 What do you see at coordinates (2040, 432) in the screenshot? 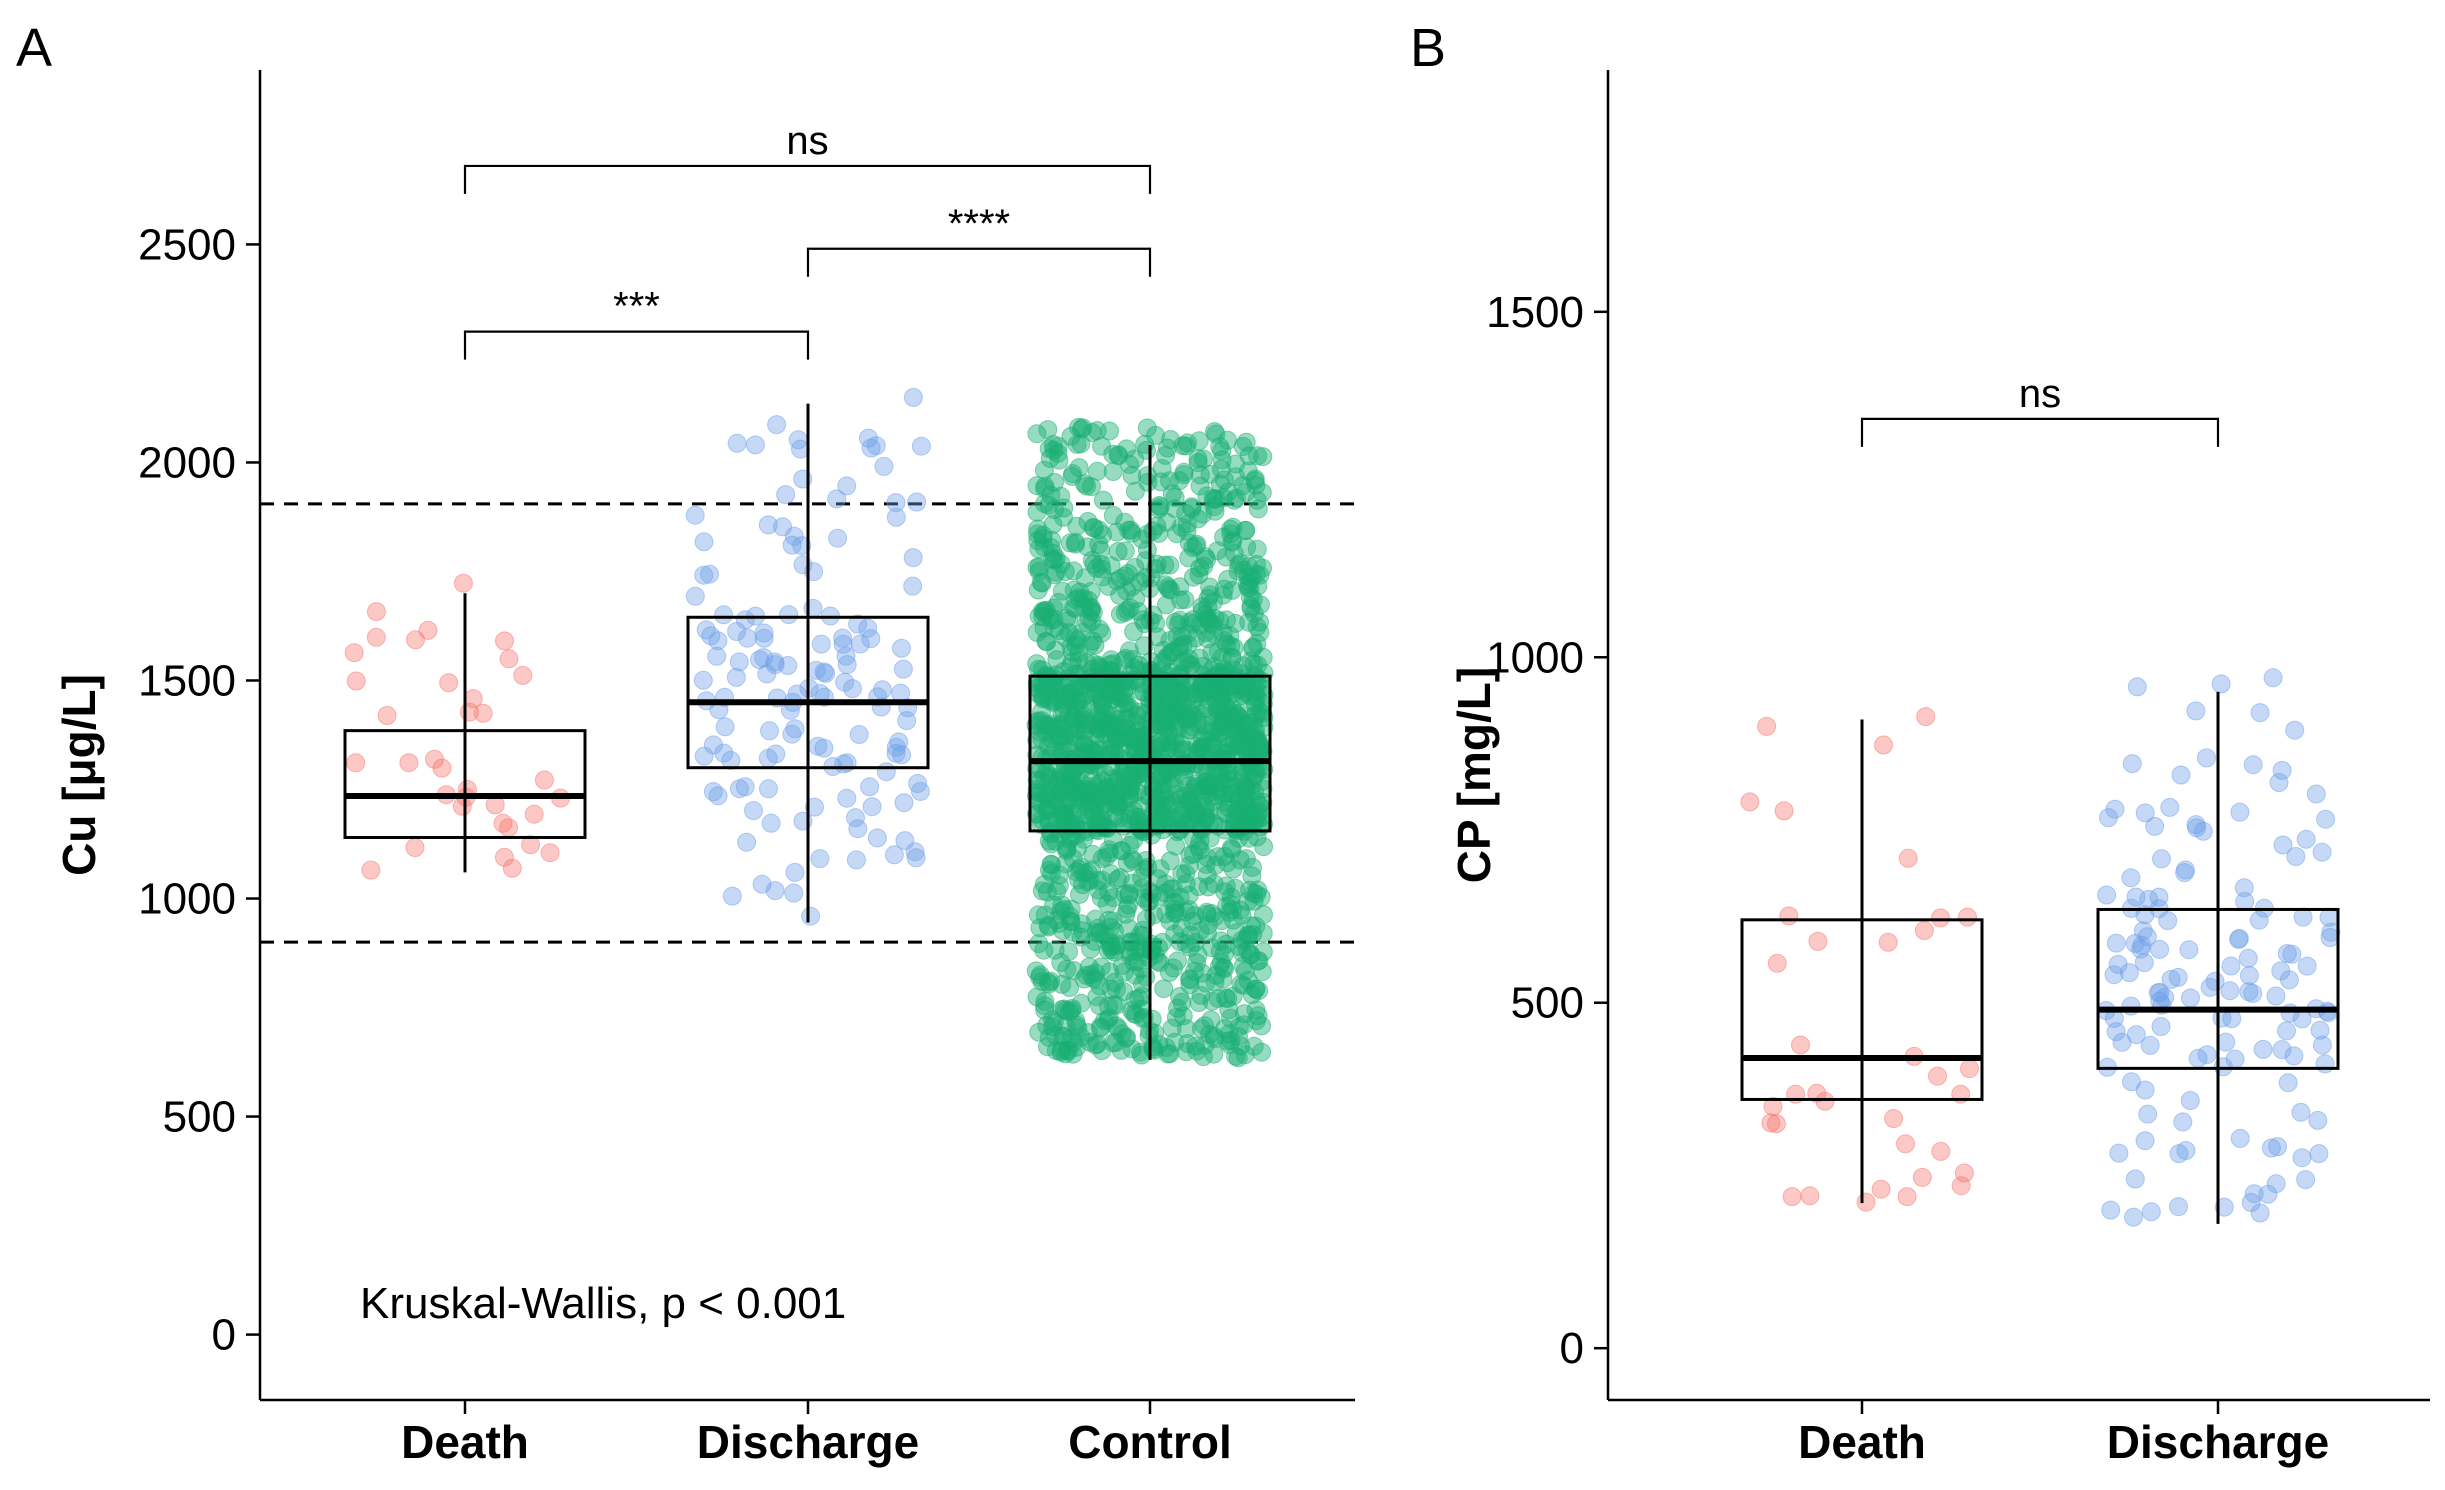
I see `bracket` at bounding box center [2040, 432].